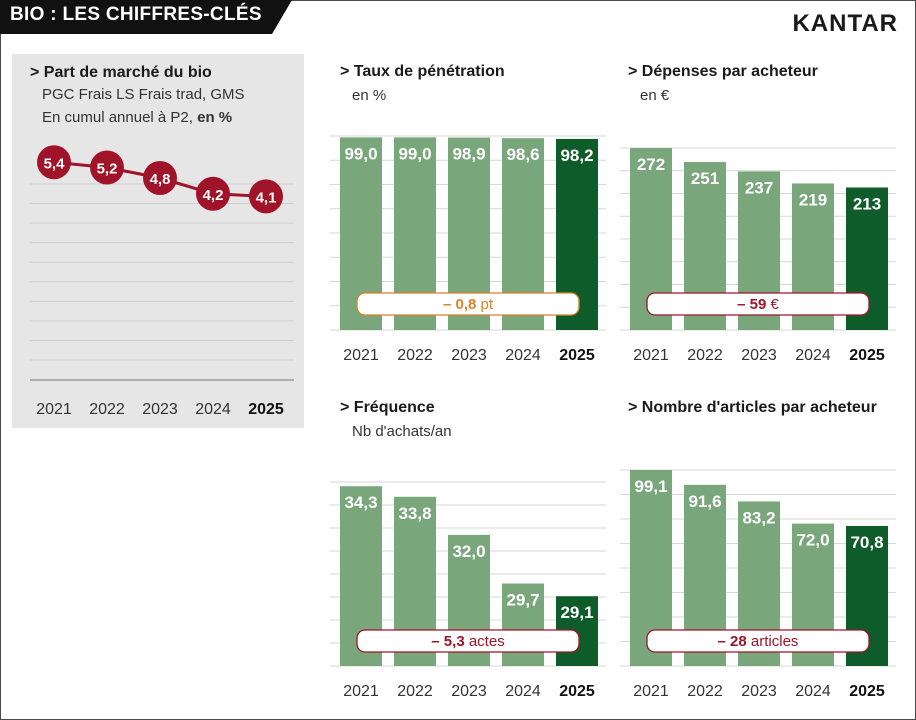 The height and width of the screenshot is (720, 916). I want to click on delta-pill: – 28 articles, so click(758, 641).